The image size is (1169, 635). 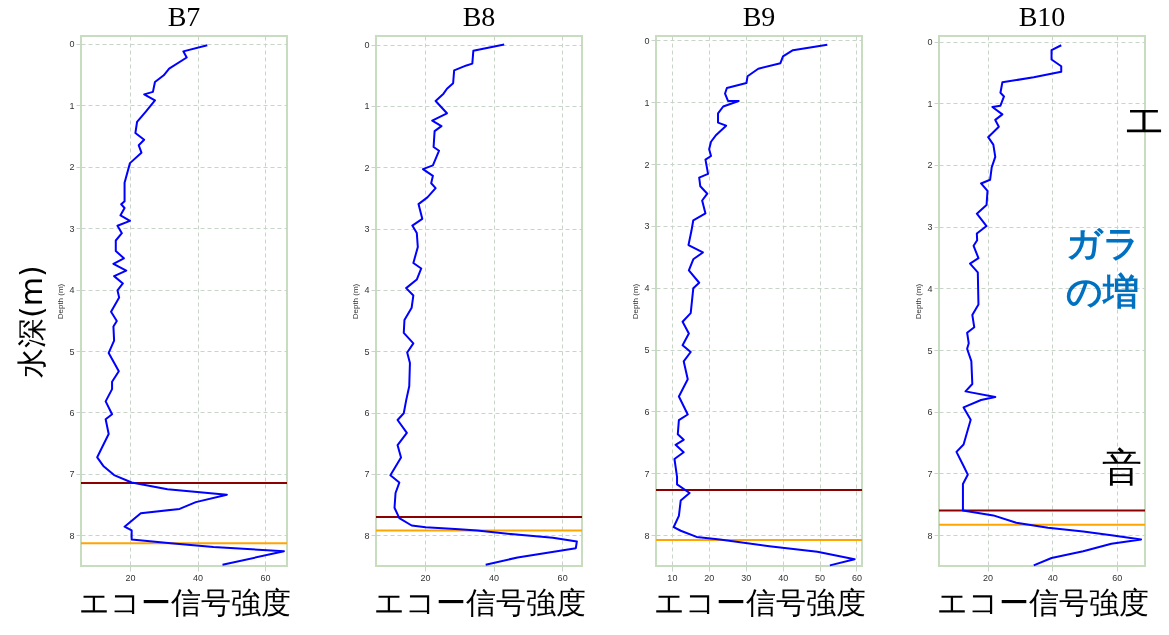 I want to click on annotation: の増, so click(x=1102, y=292).